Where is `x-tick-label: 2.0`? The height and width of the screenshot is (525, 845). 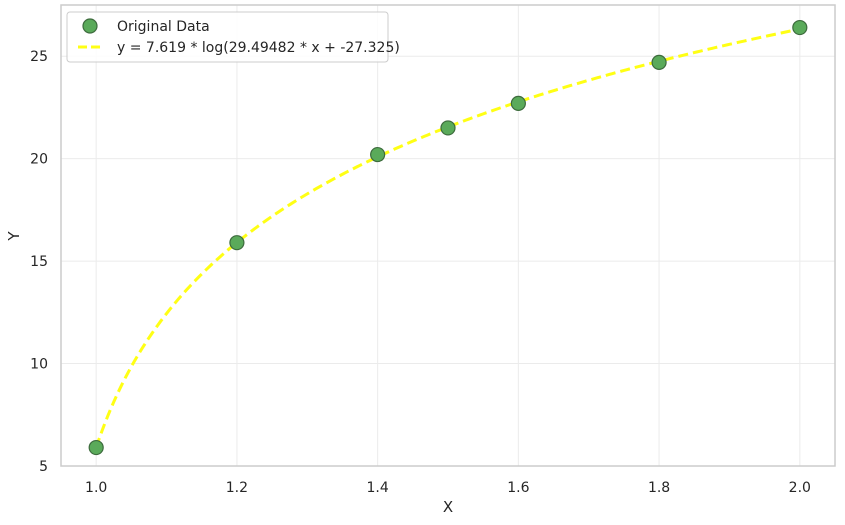
x-tick-label: 2.0 is located at coordinates (800, 488).